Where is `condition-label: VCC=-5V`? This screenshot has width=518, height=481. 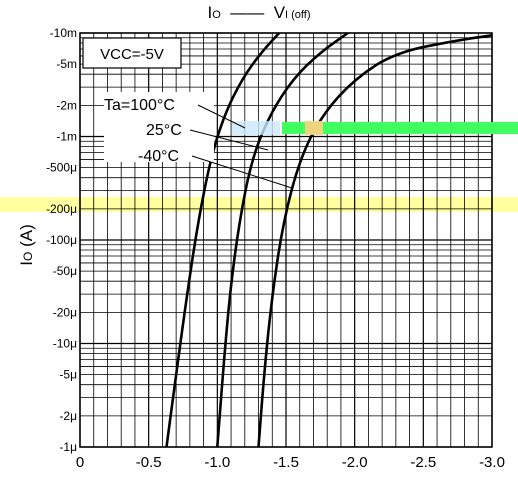 condition-label: VCC=-5V is located at coordinates (132, 54).